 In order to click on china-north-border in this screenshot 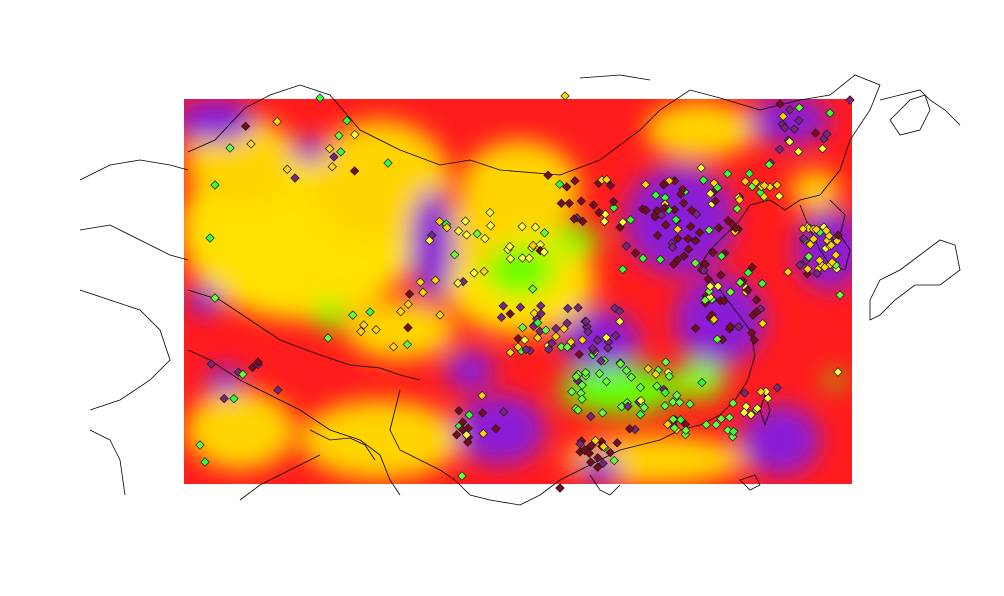, I will do `click(534, 135)`.